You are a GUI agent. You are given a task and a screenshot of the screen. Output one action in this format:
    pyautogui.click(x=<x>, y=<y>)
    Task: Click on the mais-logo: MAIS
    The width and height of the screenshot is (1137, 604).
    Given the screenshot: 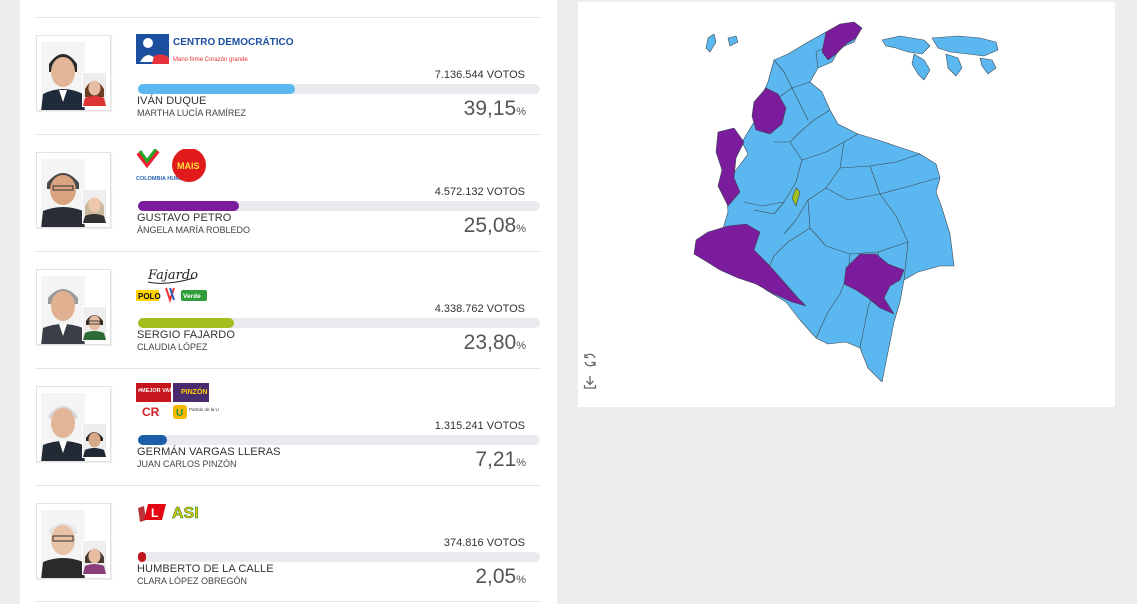 What is the action you would take?
    pyautogui.click(x=189, y=165)
    